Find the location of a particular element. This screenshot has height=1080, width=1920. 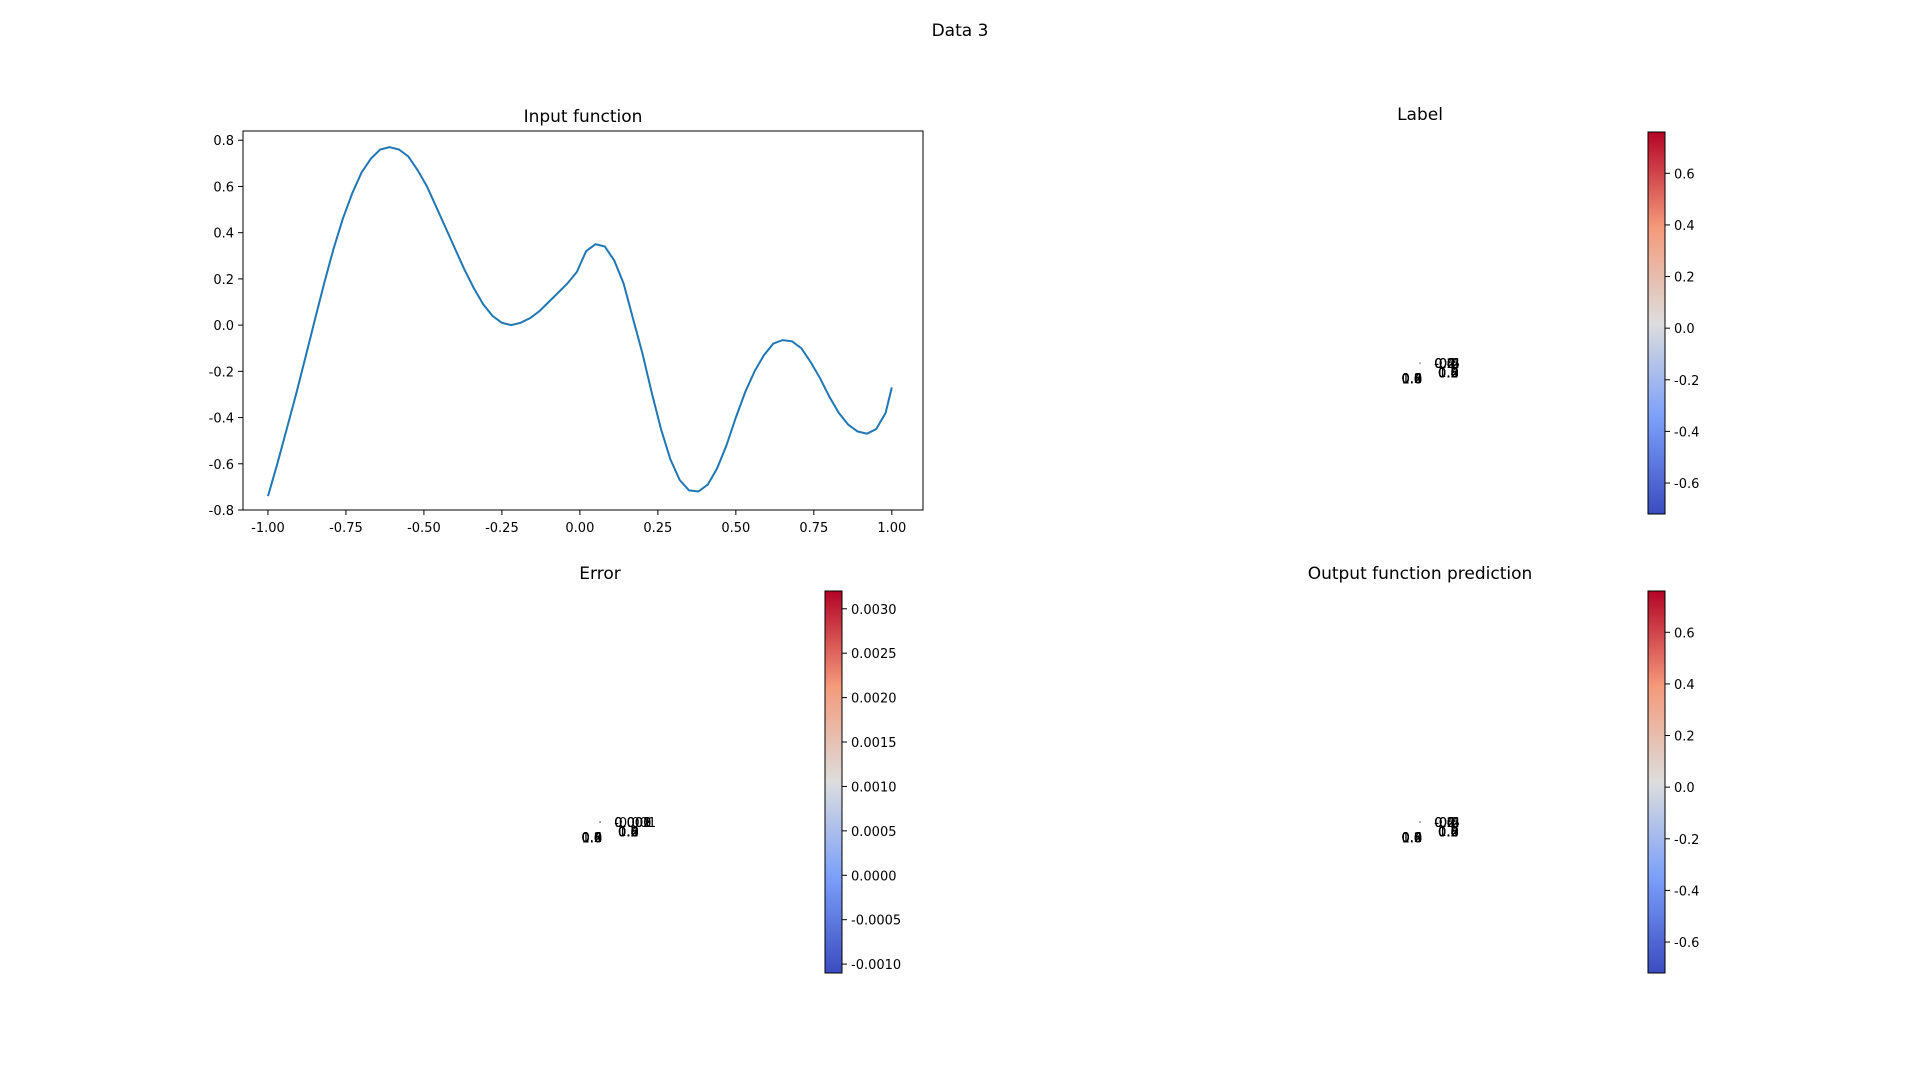

label-z-tick-label: 0.2 is located at coordinates (1444, 364).